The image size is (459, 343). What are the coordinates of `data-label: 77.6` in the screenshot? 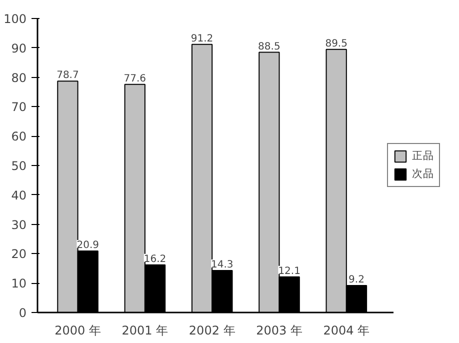 It's located at (135, 78).